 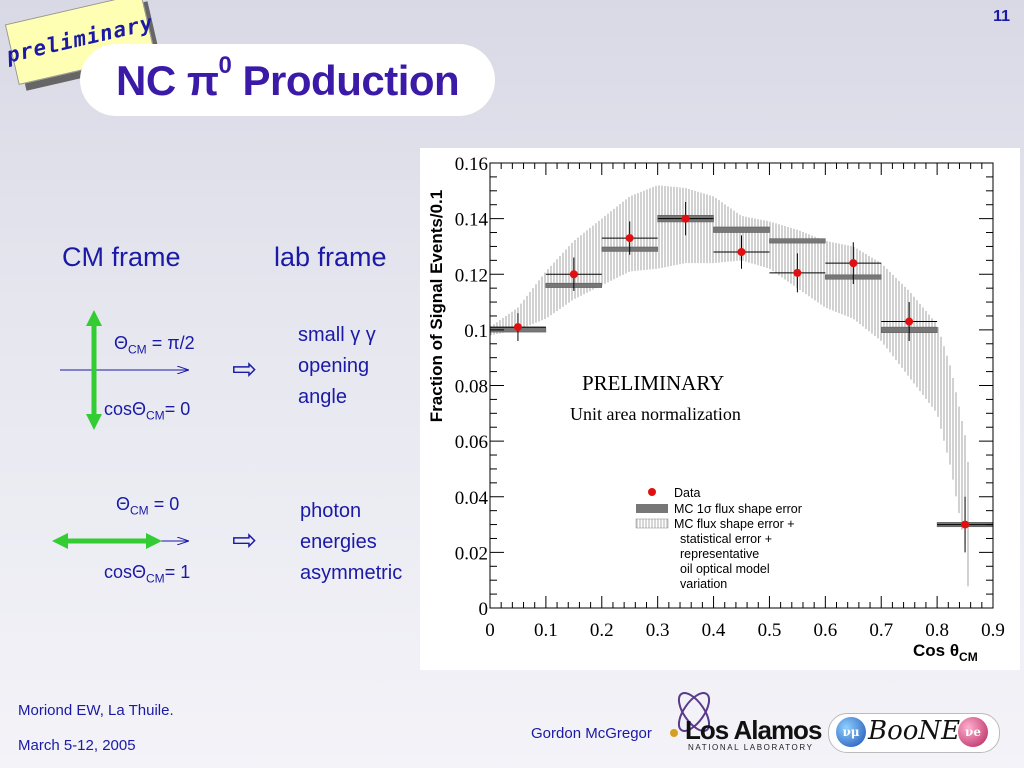 What do you see at coordinates (154, 541) in the screenshot?
I see `photon-arrow-right` at bounding box center [154, 541].